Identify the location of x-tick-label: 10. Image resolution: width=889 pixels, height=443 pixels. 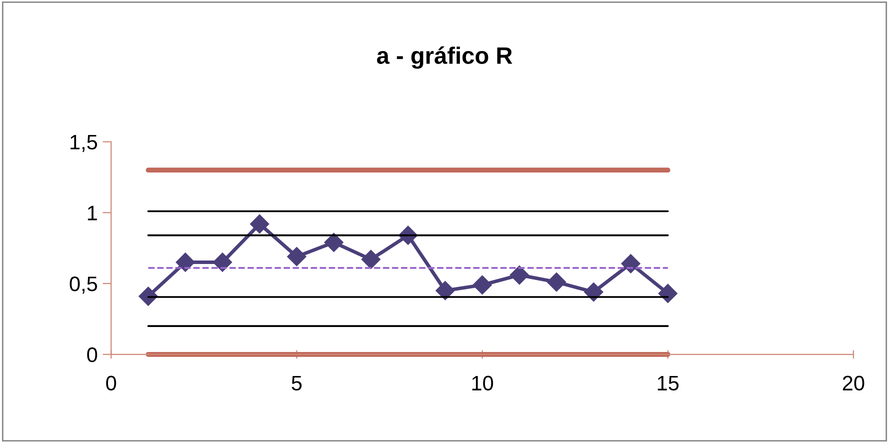
(483, 383).